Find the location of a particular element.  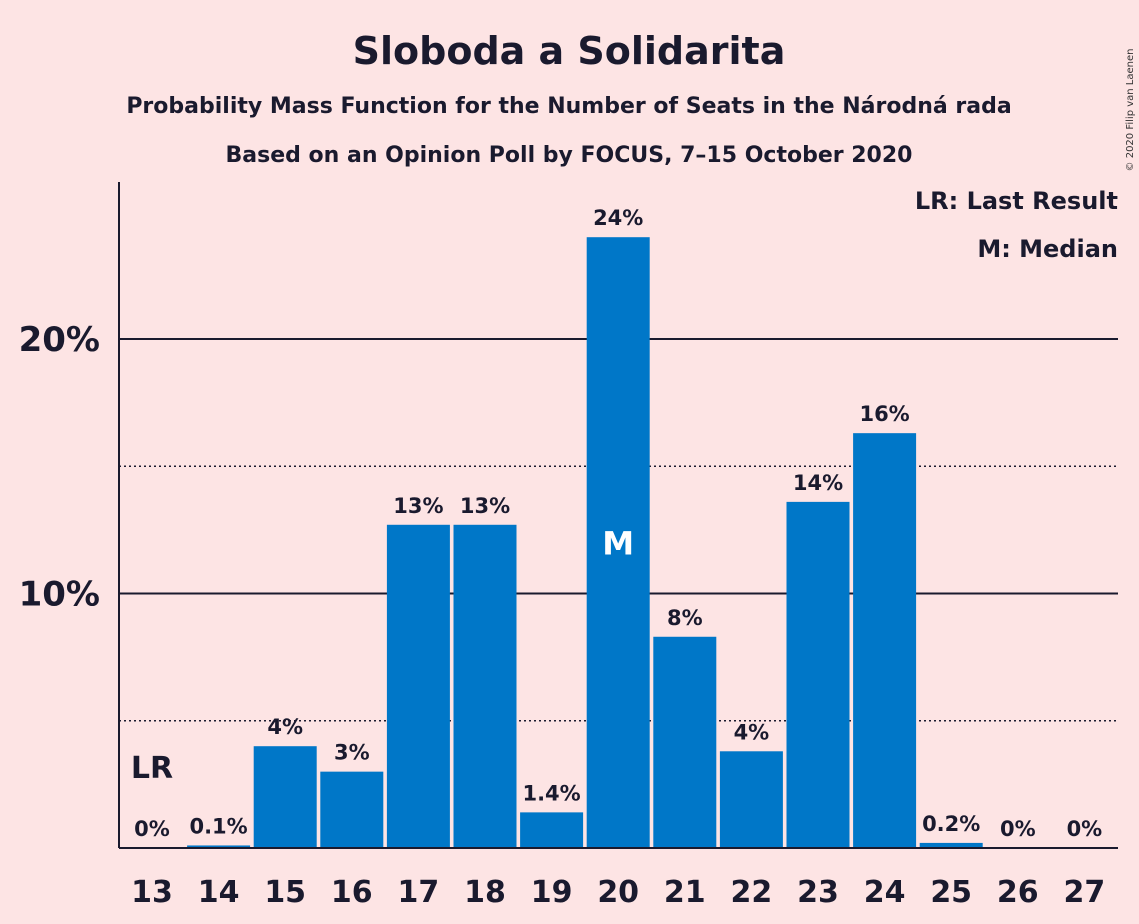

data-label-14: 0.1% is located at coordinates (218, 826).